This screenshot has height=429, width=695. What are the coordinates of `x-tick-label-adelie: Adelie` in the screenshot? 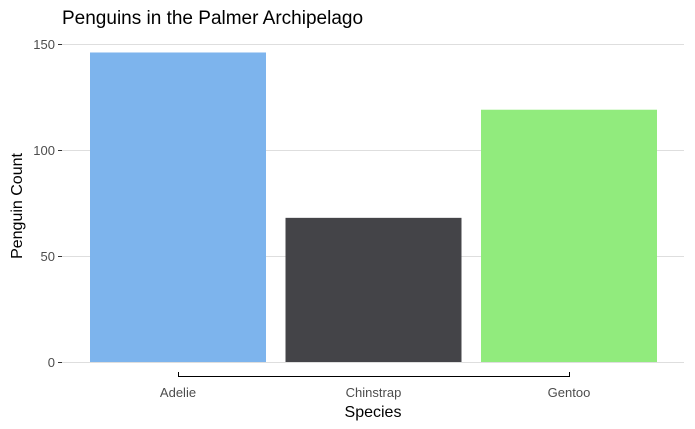 It's located at (178, 392).